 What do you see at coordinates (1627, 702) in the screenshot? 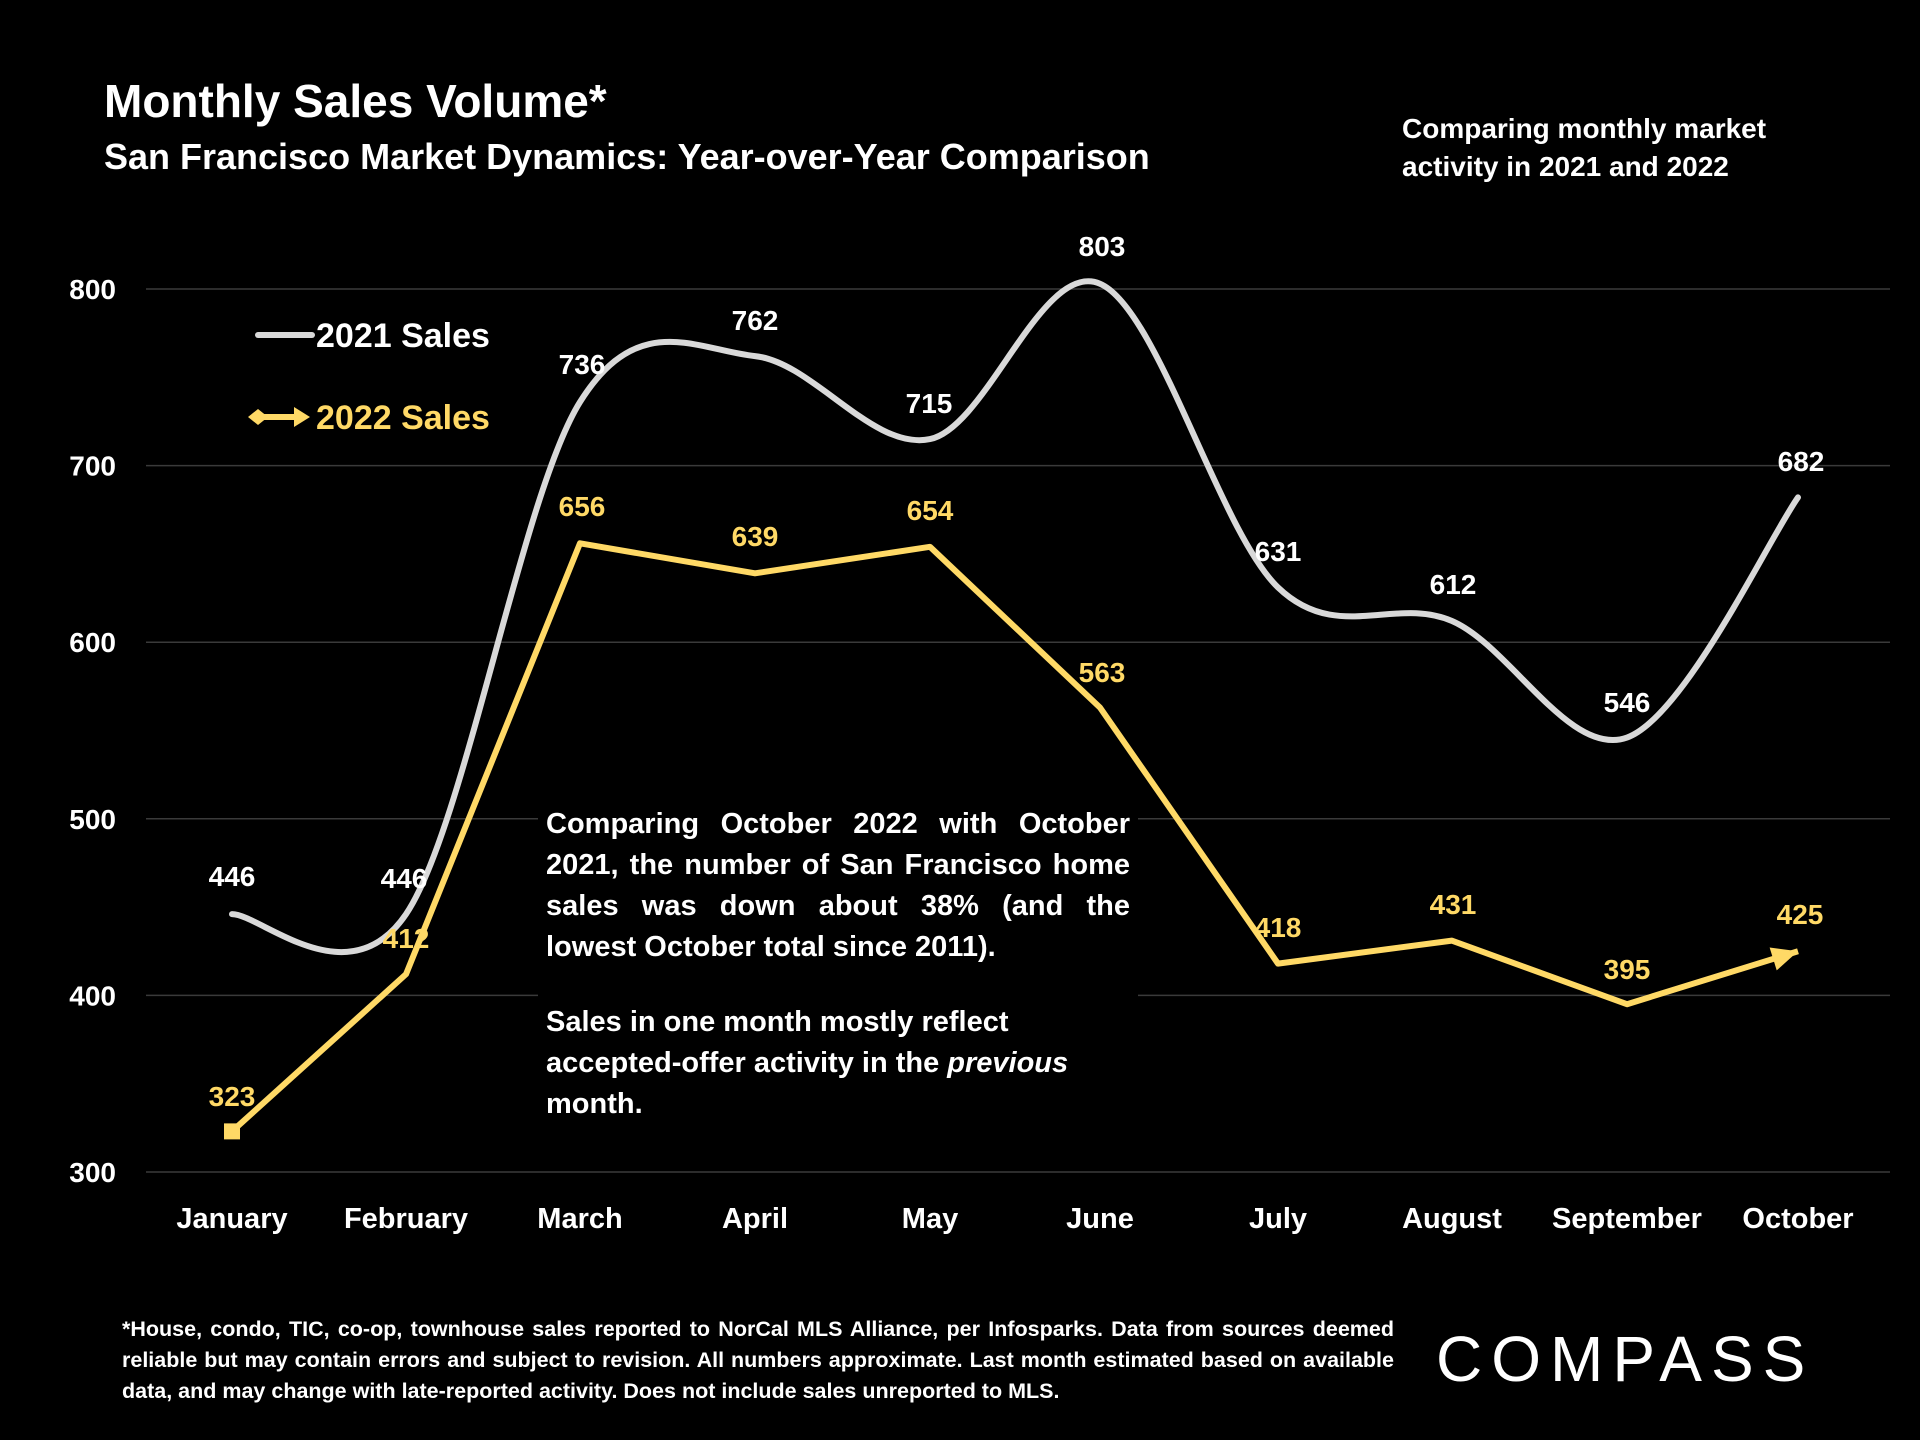
I see `data-label-2021-september: 546` at bounding box center [1627, 702].